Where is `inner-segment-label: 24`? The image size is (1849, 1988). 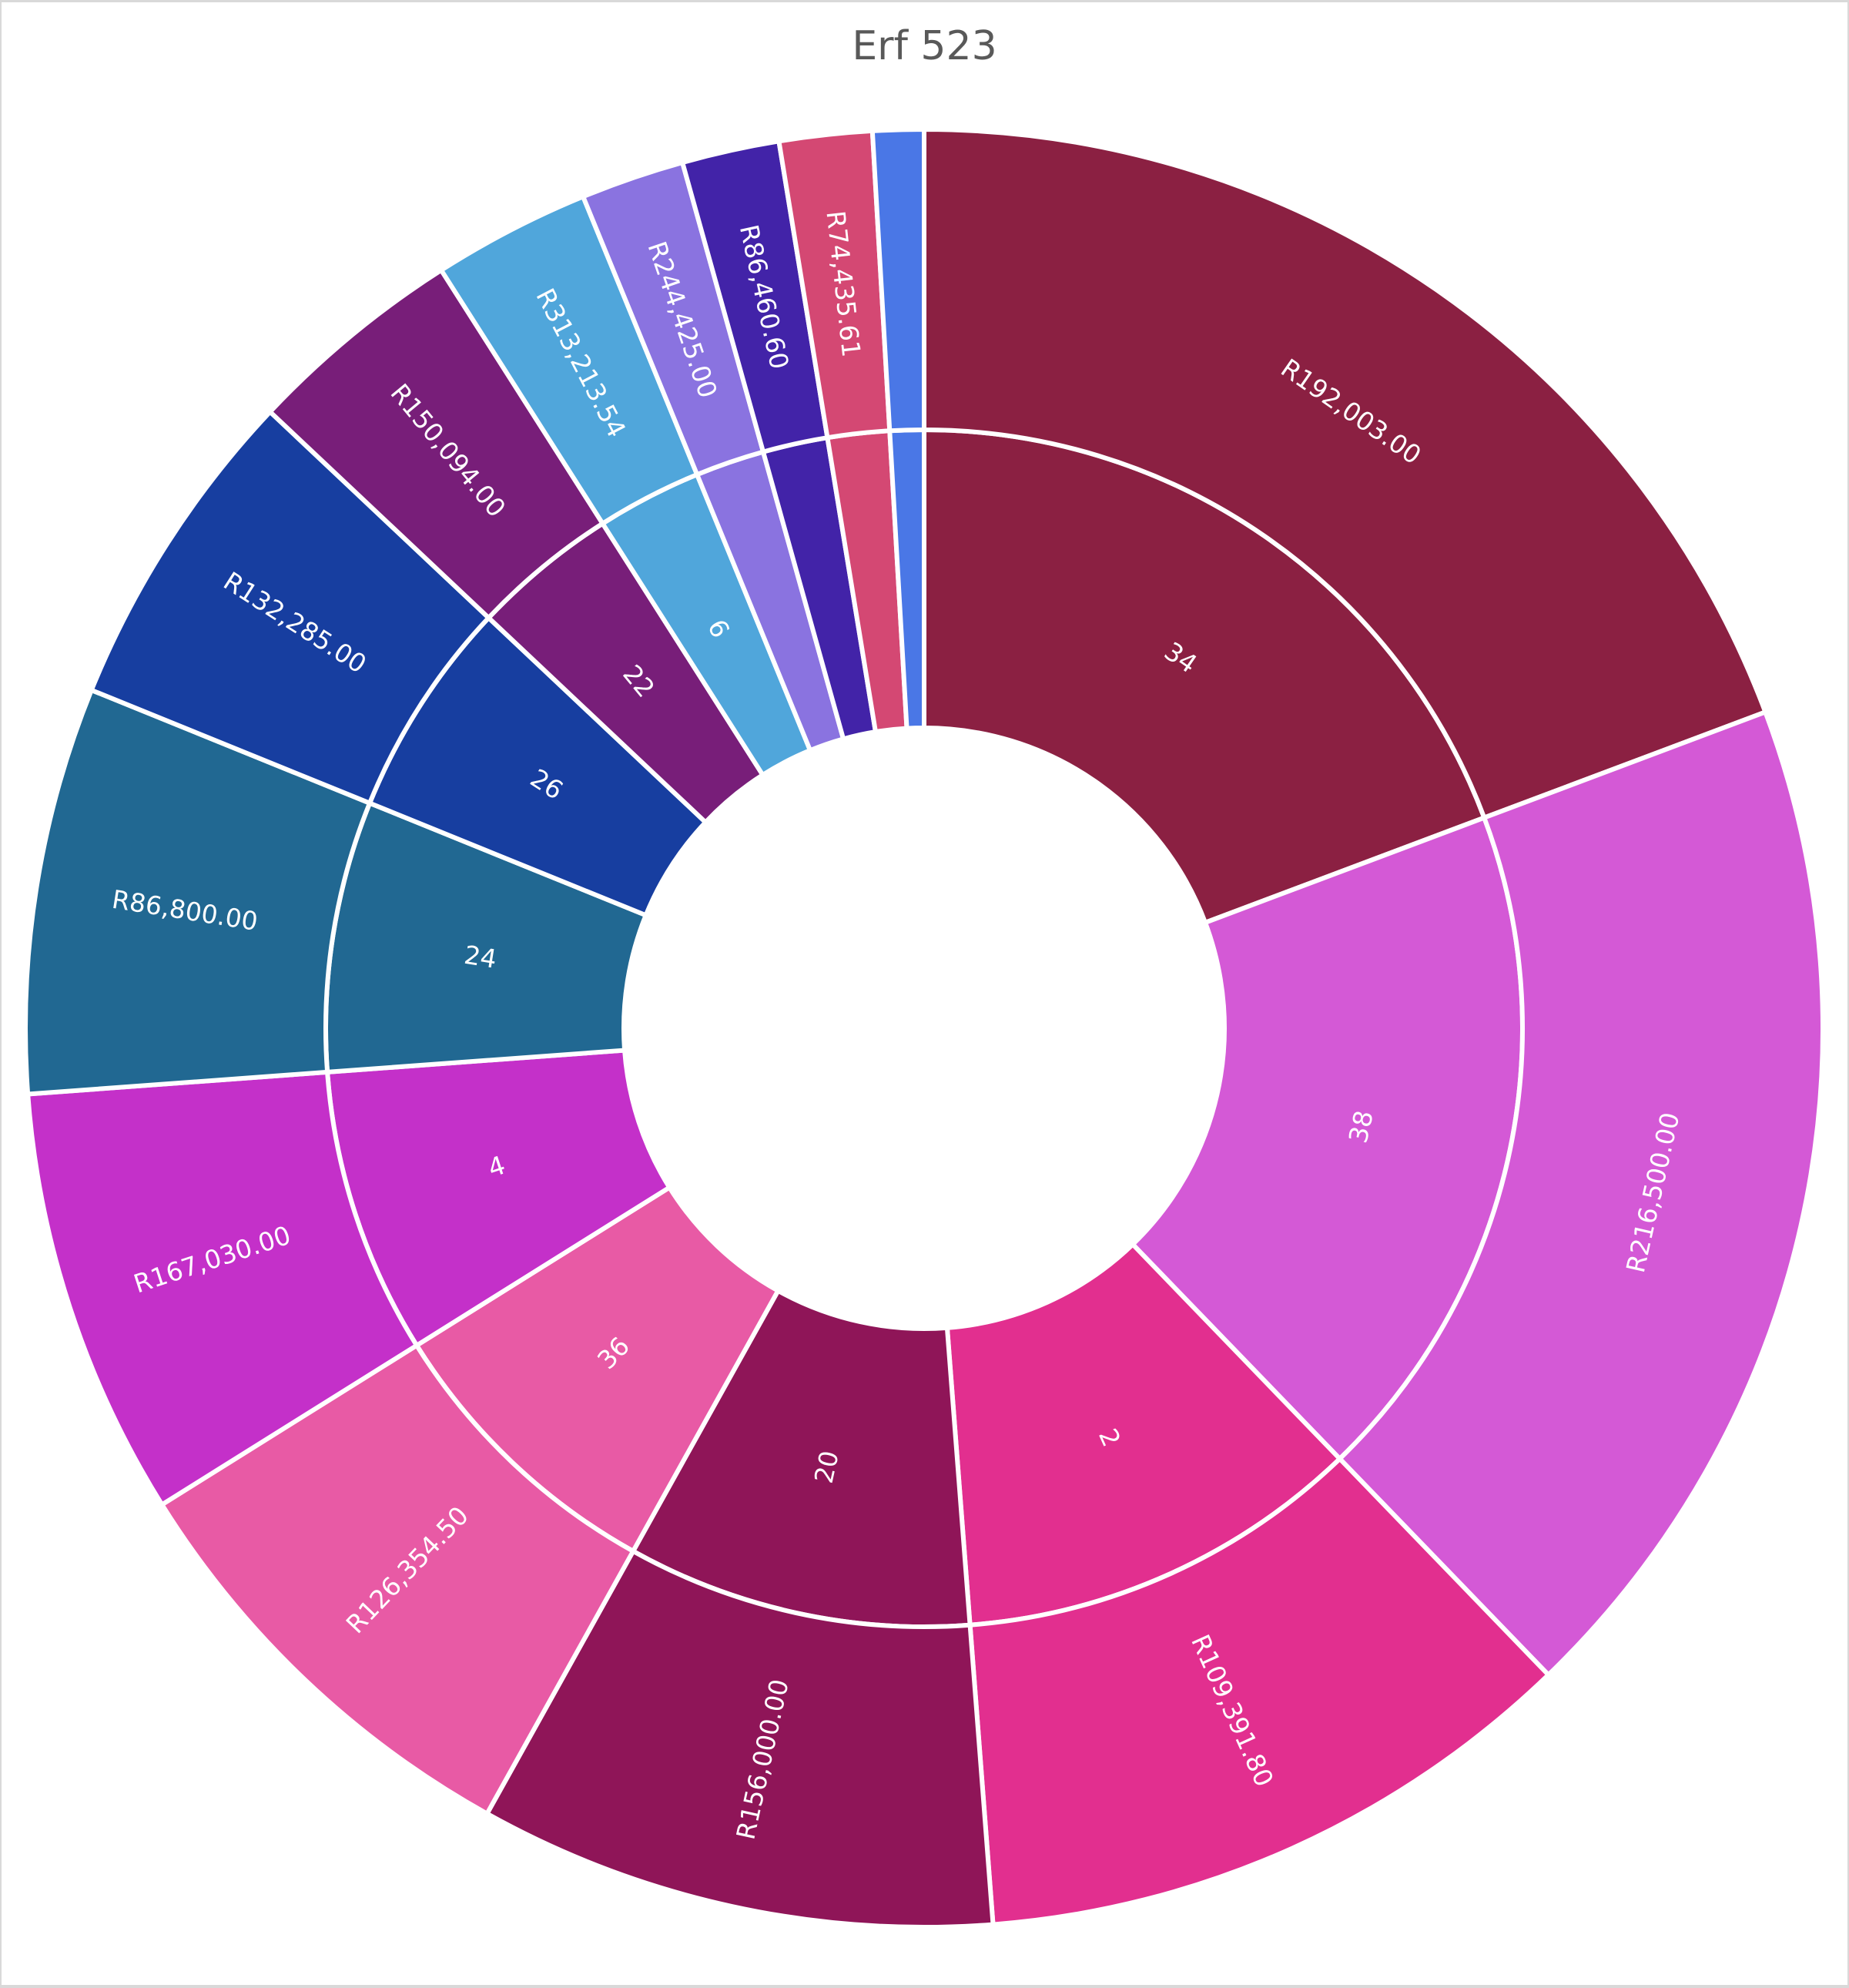
inner-segment-label: 24 is located at coordinates (480, 957).